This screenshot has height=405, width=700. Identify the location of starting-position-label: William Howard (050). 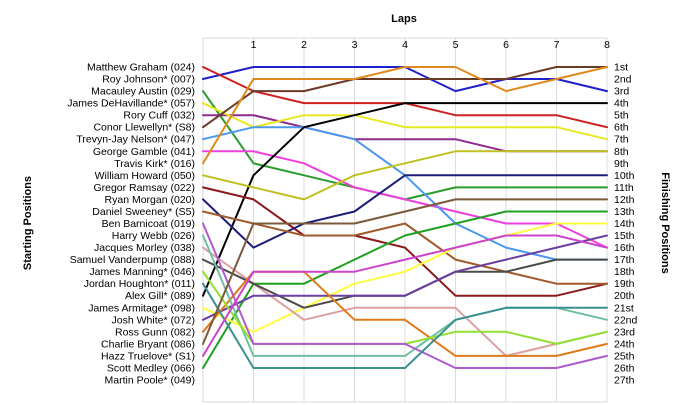
(145, 176).